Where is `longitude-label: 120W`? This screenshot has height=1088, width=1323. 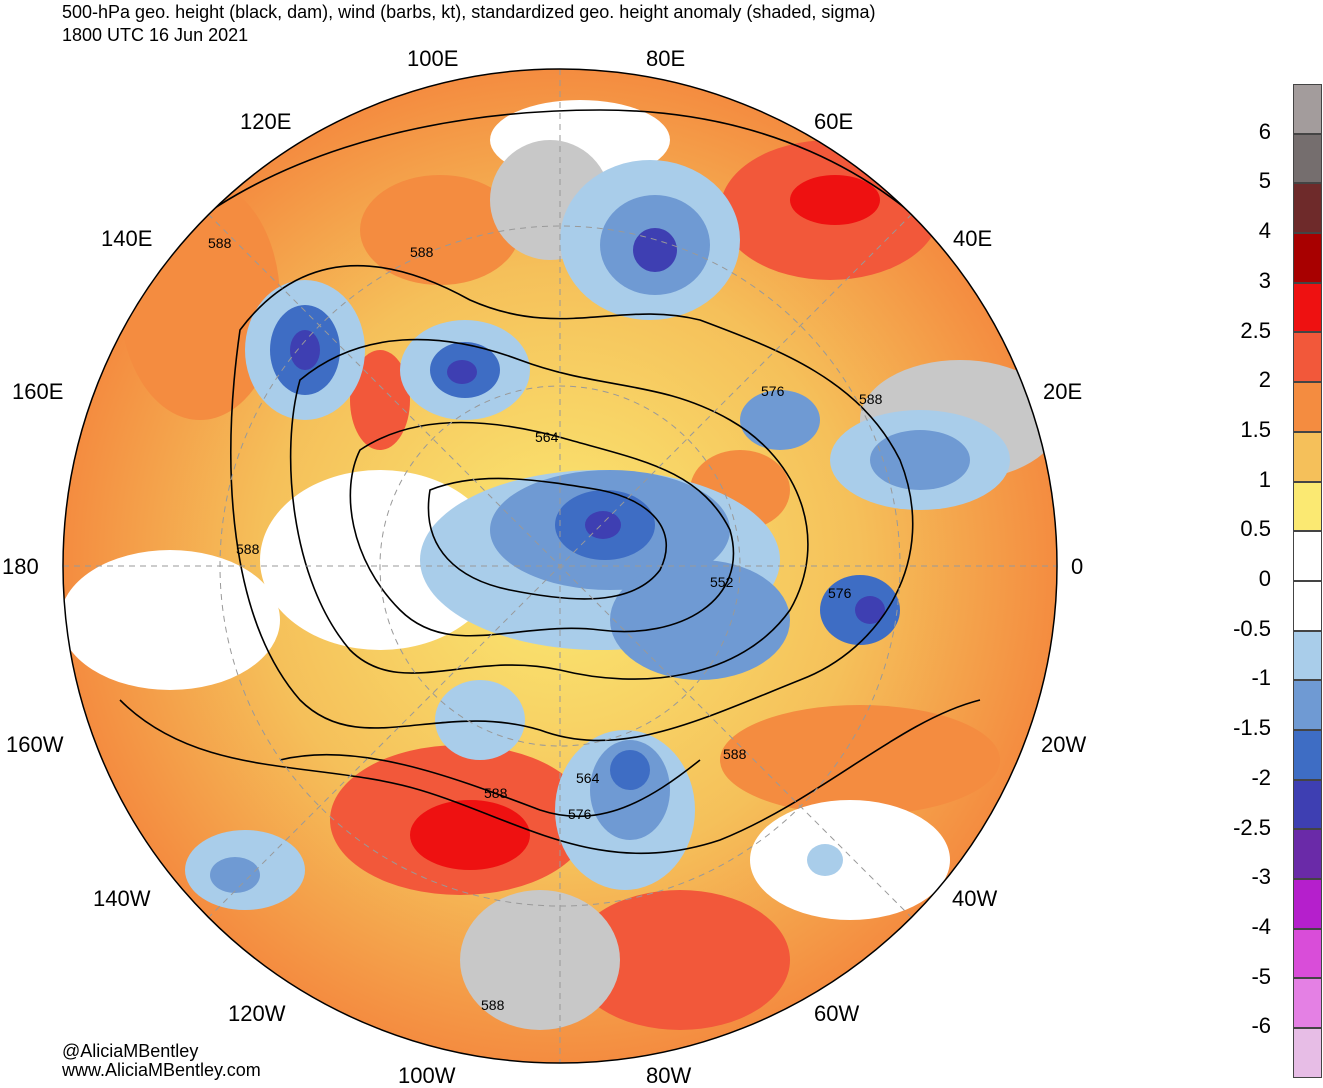 longitude-label: 120W is located at coordinates (257, 1013).